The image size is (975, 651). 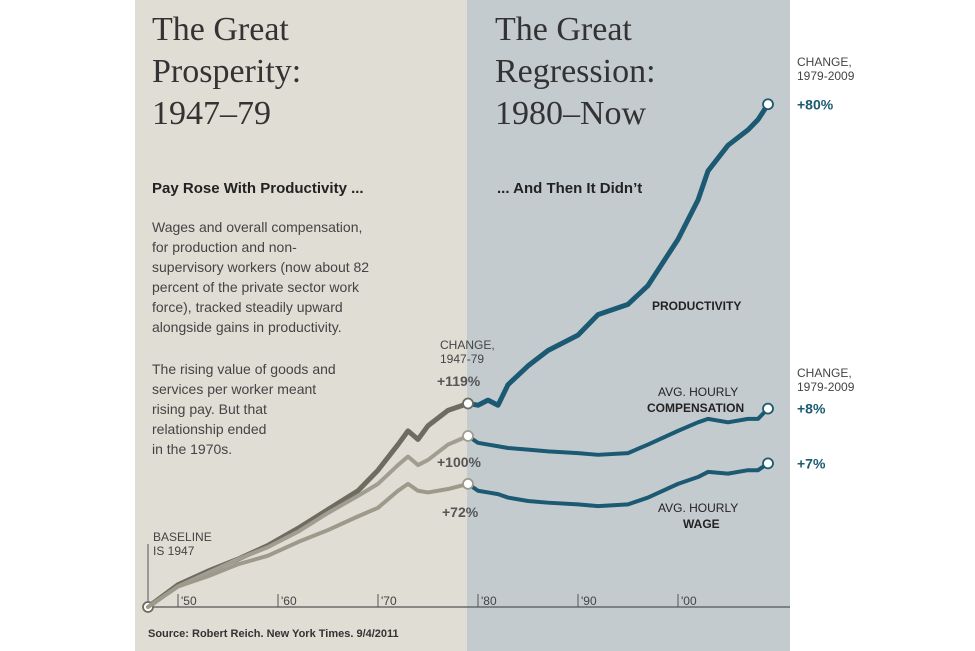 What do you see at coordinates (811, 463) in the screenshot?
I see `change-label: +7%` at bounding box center [811, 463].